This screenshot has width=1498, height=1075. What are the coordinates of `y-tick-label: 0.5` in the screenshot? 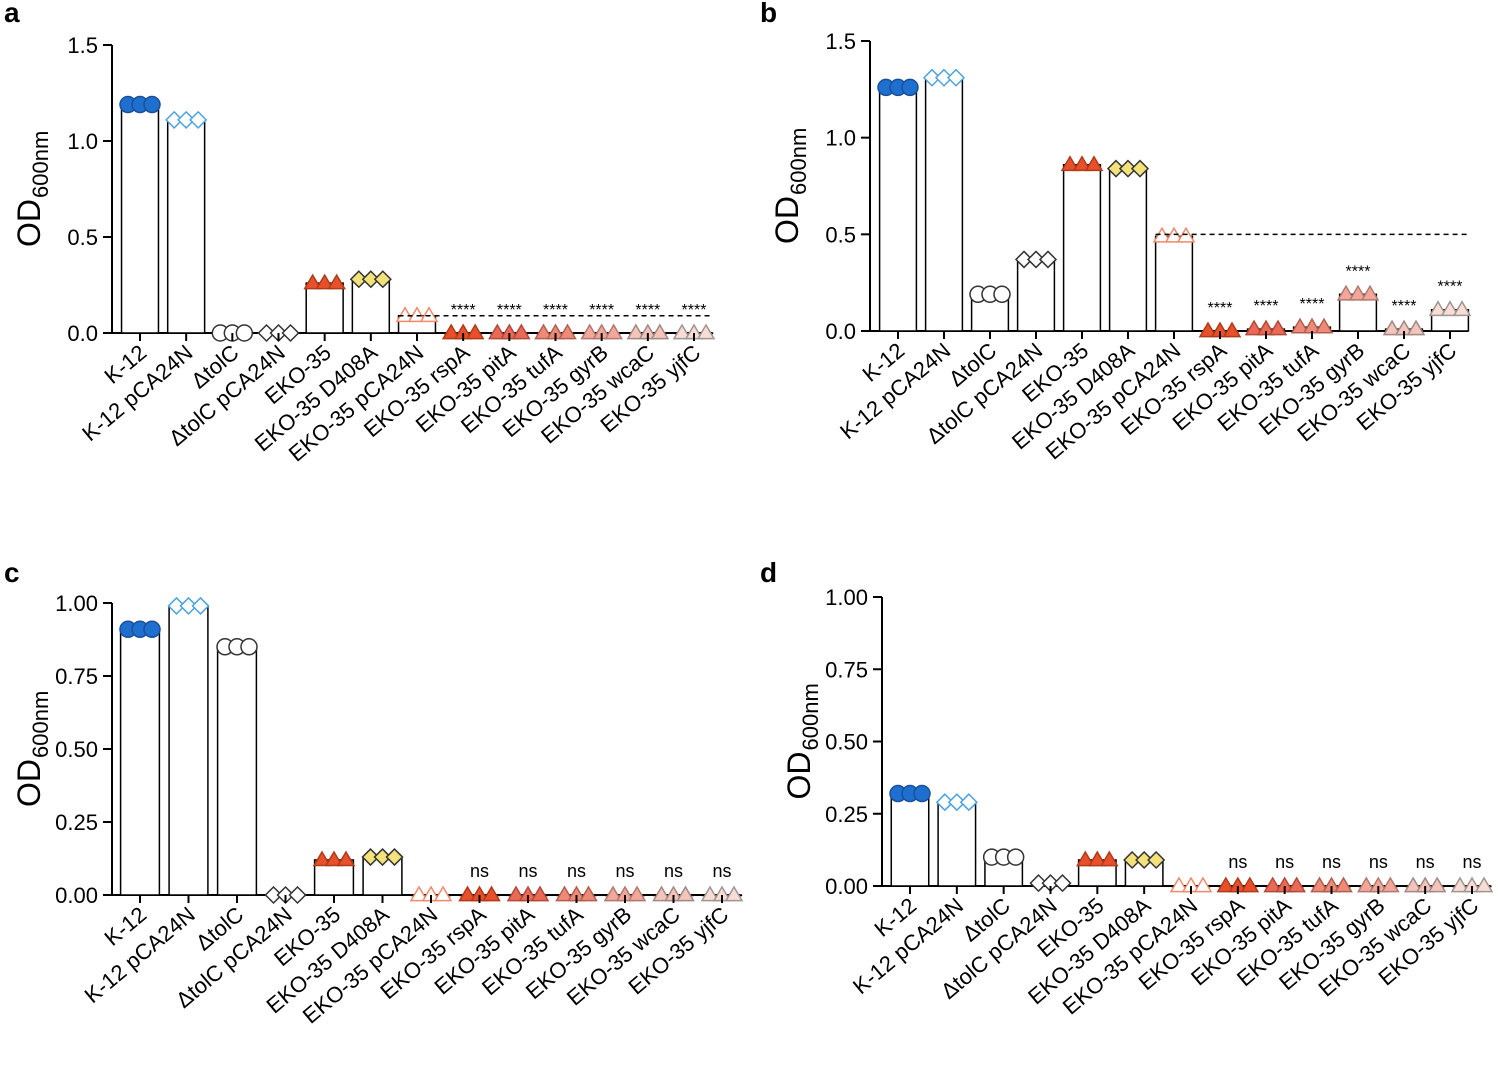 It's located at (840, 234).